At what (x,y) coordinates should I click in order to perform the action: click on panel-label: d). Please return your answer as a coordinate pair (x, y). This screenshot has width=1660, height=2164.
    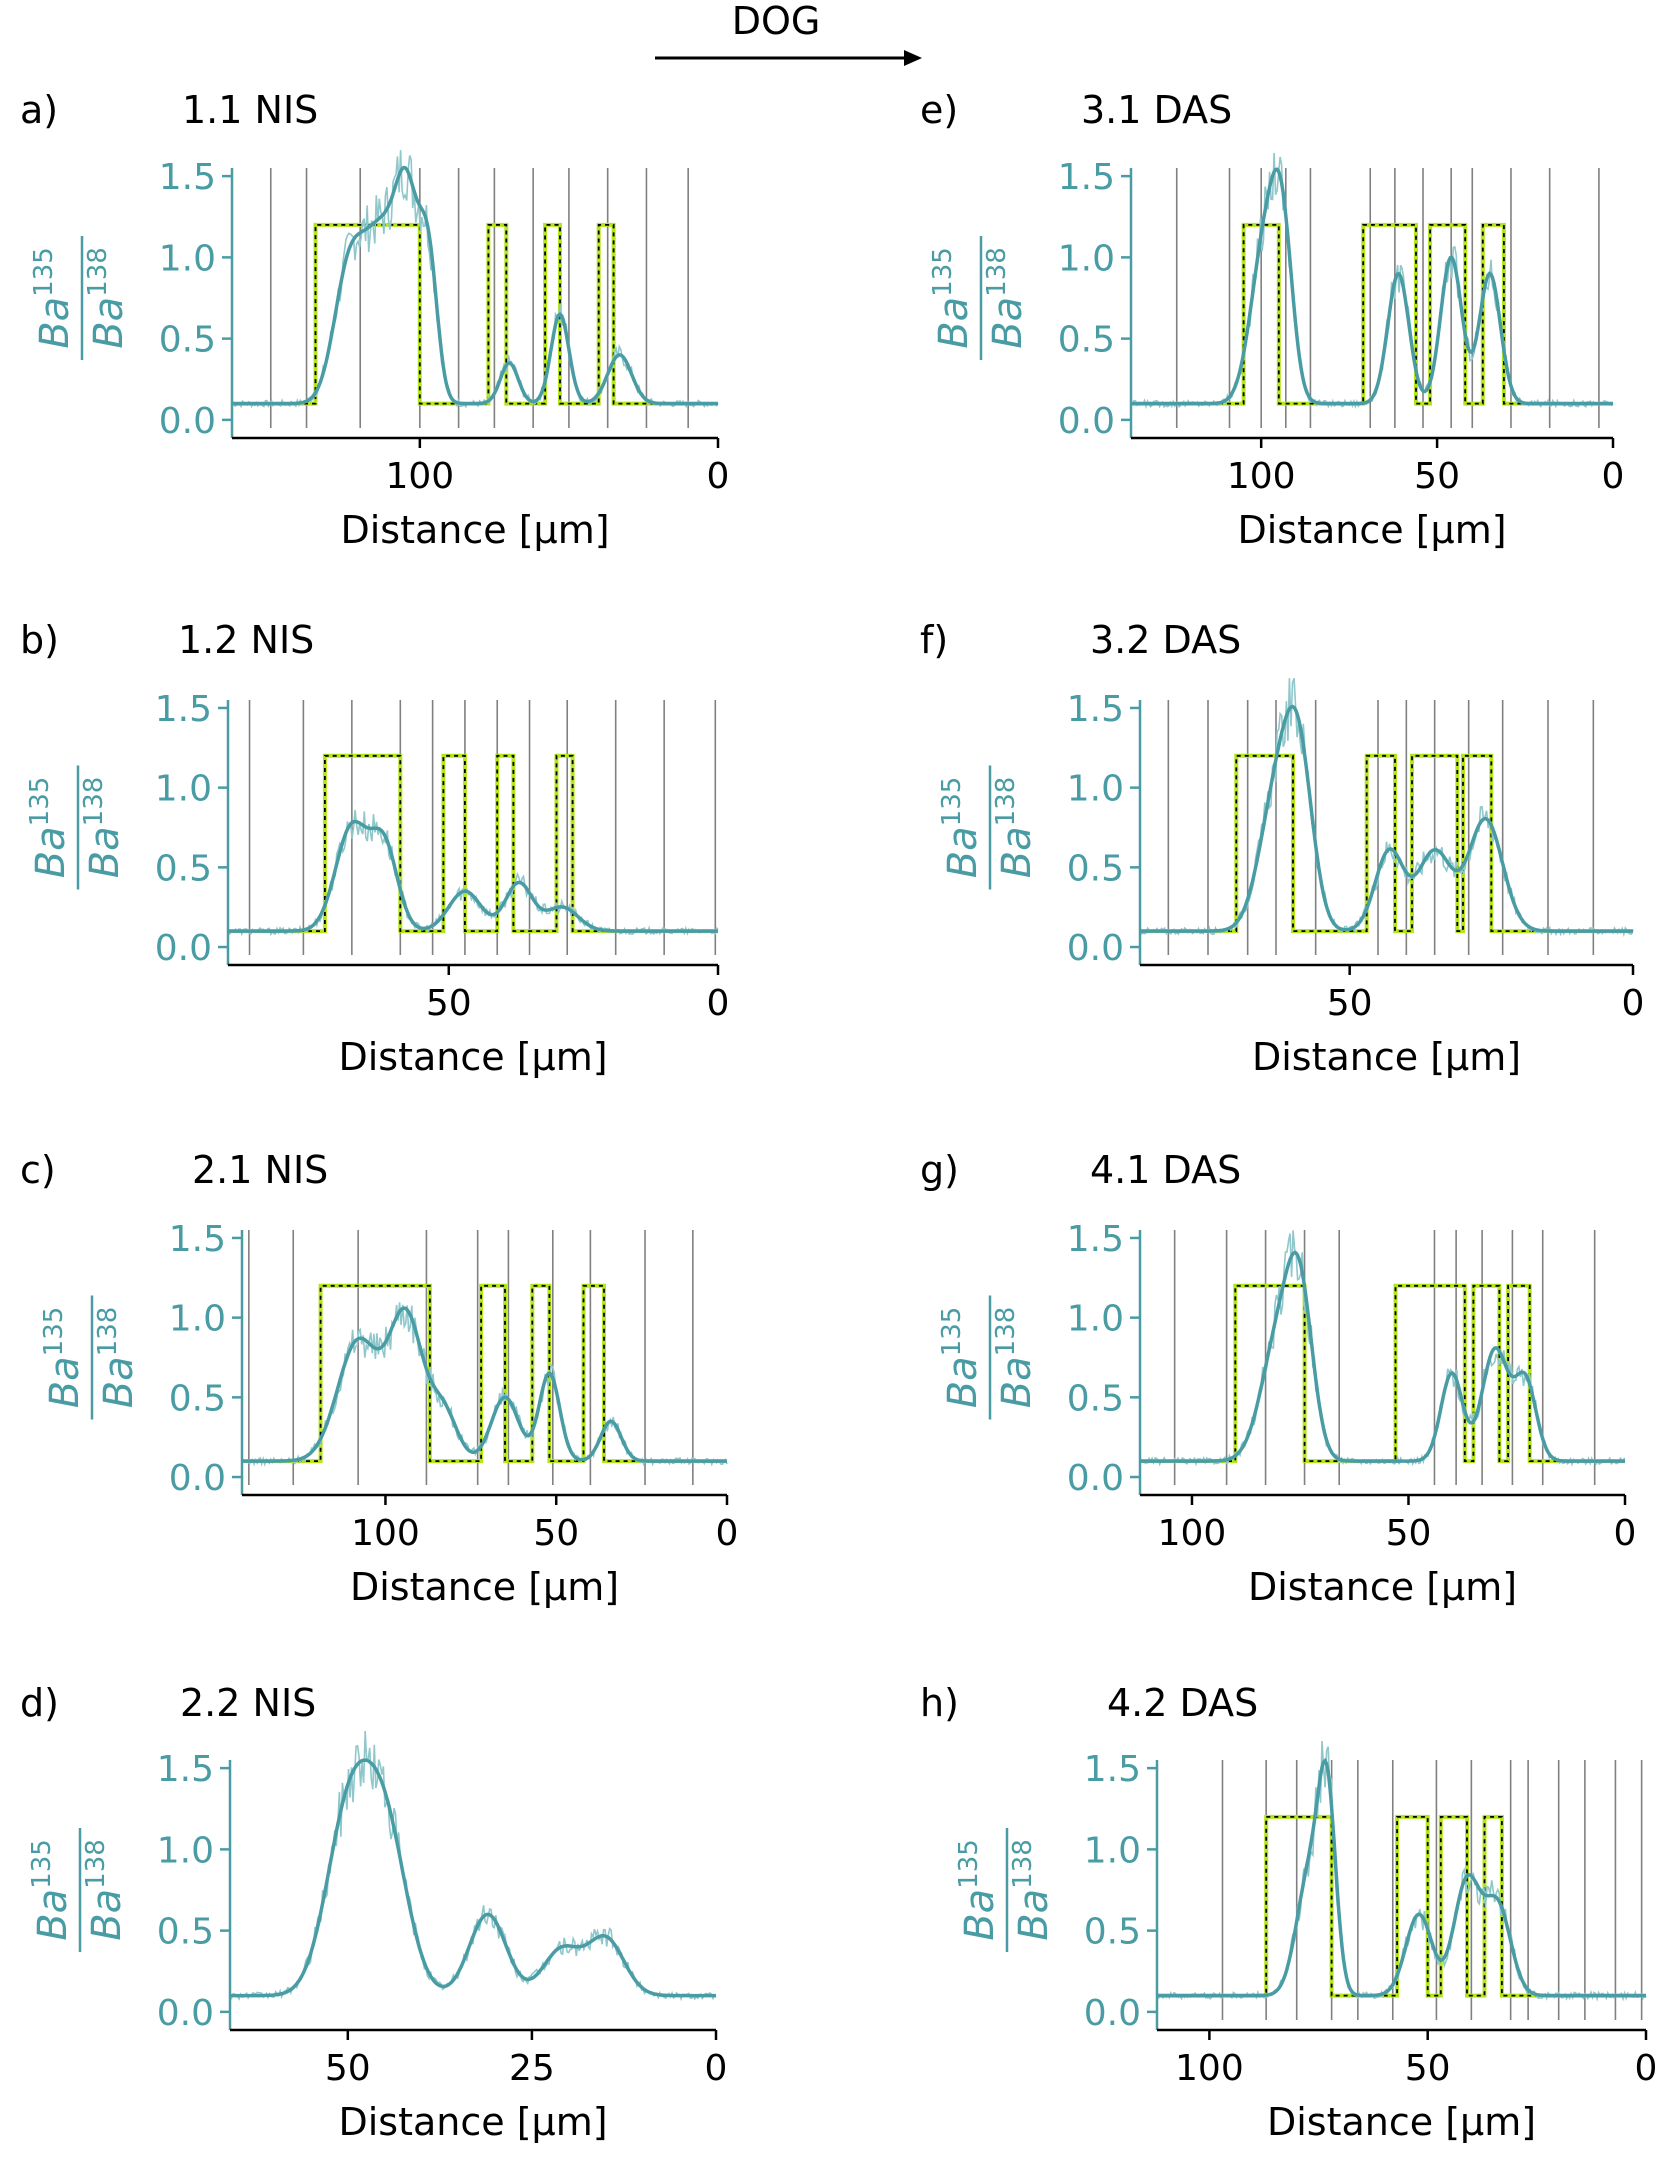
    Looking at the image, I should click on (39, 1703).